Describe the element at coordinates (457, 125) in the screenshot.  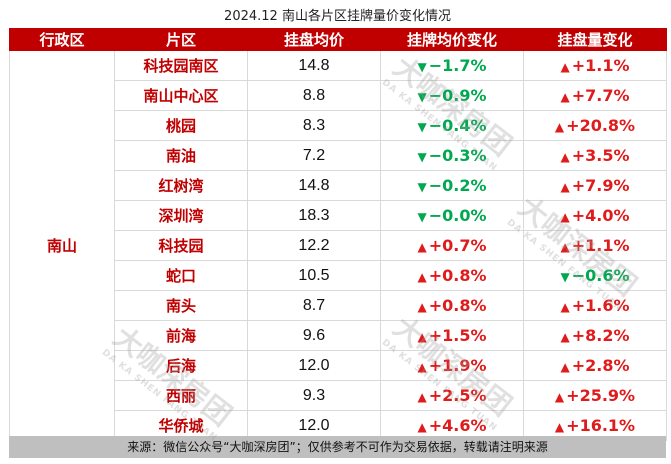
I see `price-change-cell-value: −0.4%` at that location.